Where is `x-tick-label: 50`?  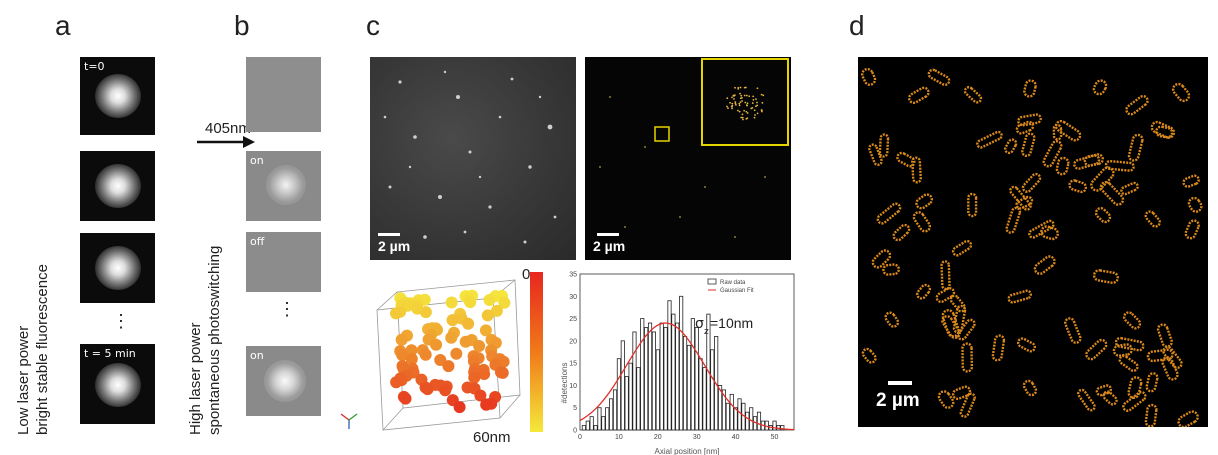
x-tick-label: 50 is located at coordinates (775, 437).